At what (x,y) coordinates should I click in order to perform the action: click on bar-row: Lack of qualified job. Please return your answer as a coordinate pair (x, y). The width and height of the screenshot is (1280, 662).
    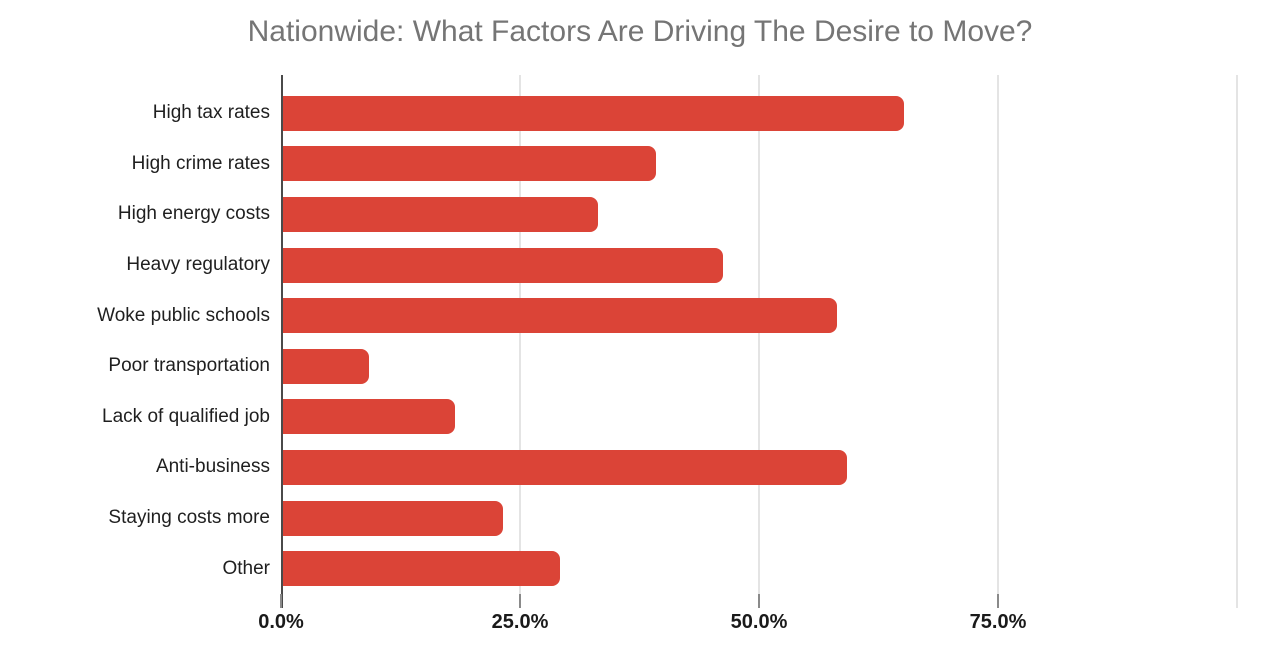
    Looking at the image, I should click on (670, 417).